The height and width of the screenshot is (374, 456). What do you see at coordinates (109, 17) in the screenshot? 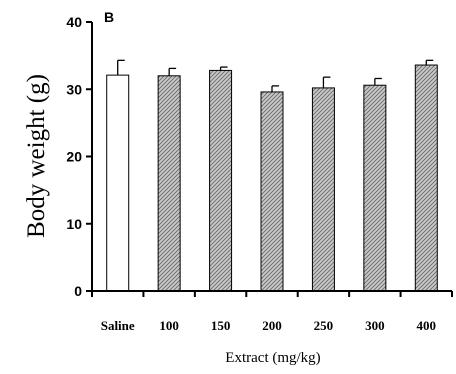
I see `panel-label: B` at bounding box center [109, 17].